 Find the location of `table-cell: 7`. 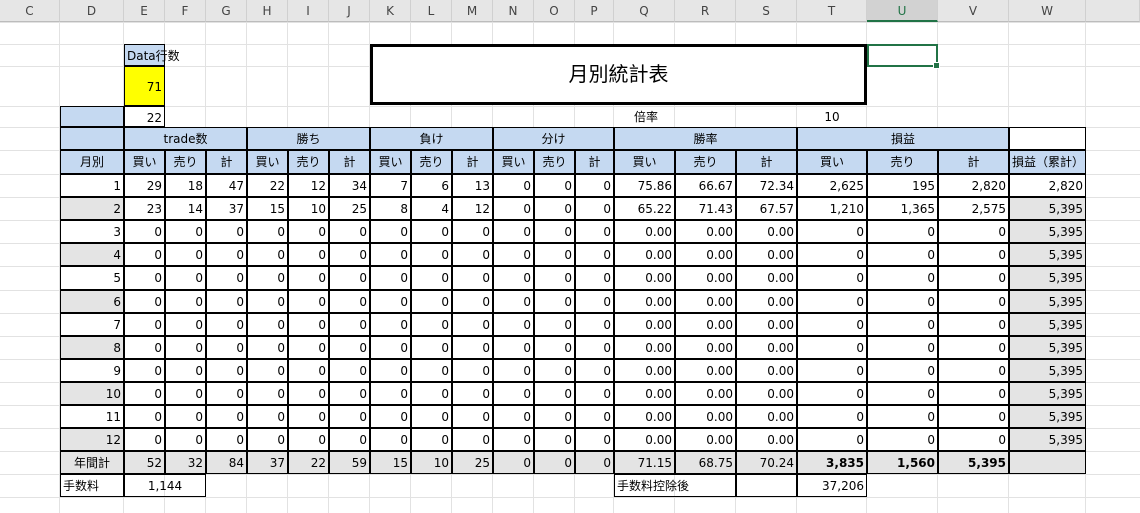

table-cell: 7 is located at coordinates (390, 185).